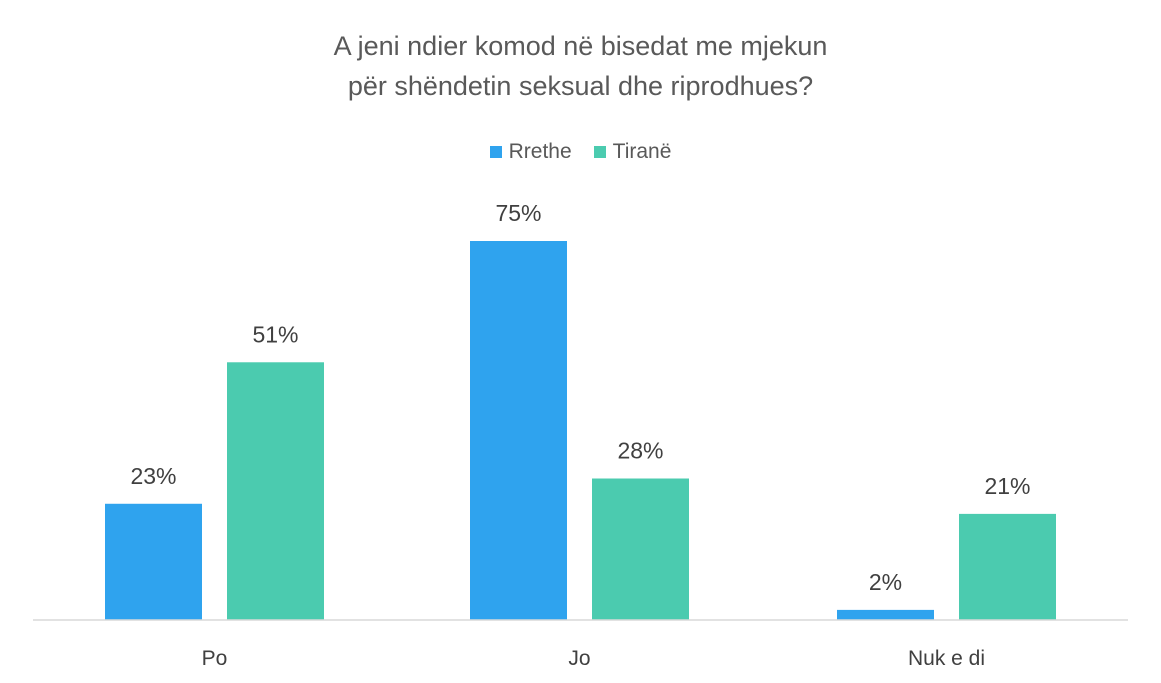 This screenshot has height=683, width=1161. I want to click on legend-item-tirane: Tiranë, so click(632, 152).